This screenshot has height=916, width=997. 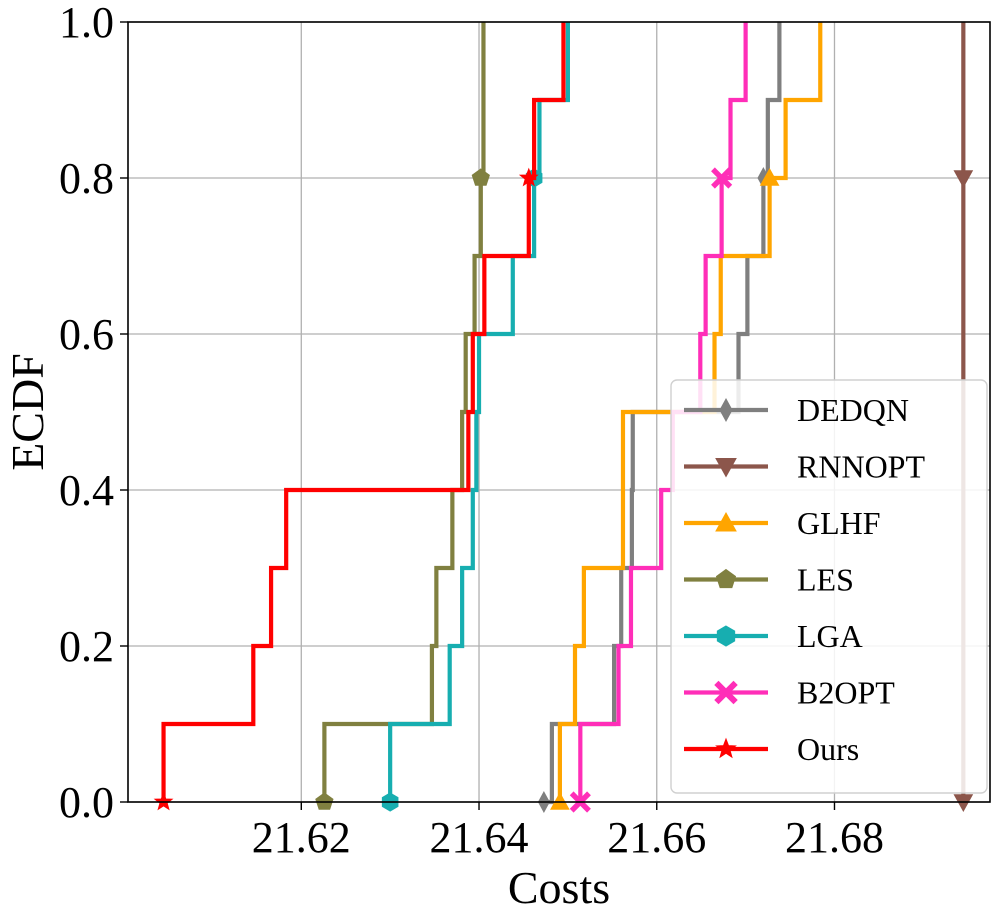 I want to click on y-tick-label: 0.0, so click(x=86, y=802).